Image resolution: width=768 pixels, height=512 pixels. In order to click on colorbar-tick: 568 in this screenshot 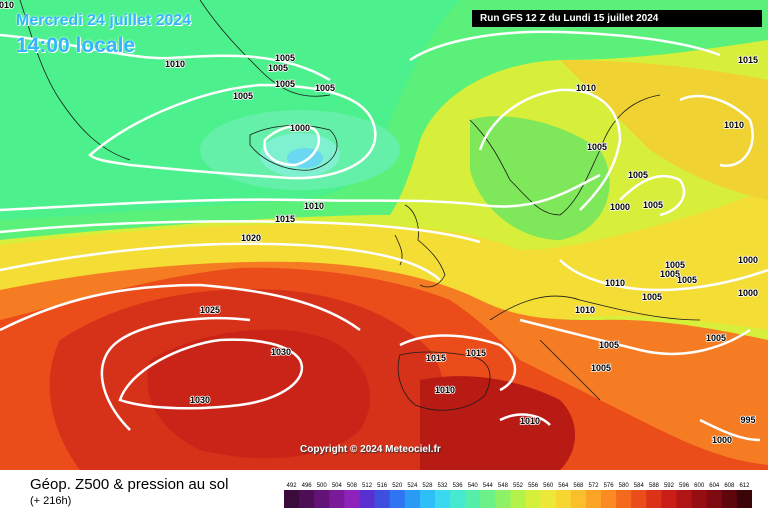, I will do `click(578, 486)`.